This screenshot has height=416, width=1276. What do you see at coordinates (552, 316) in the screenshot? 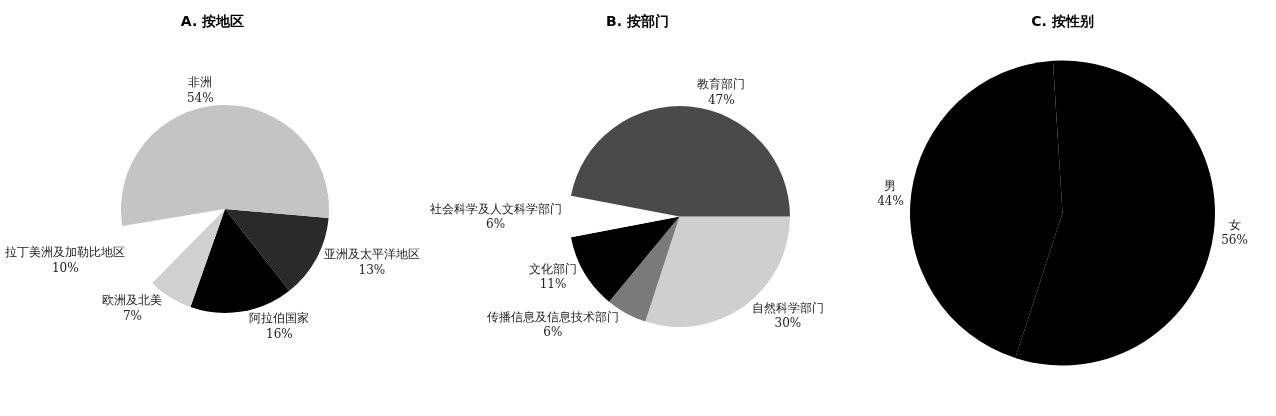
I see `slice-label: 传播信息及信息技术部门` at bounding box center [552, 316].